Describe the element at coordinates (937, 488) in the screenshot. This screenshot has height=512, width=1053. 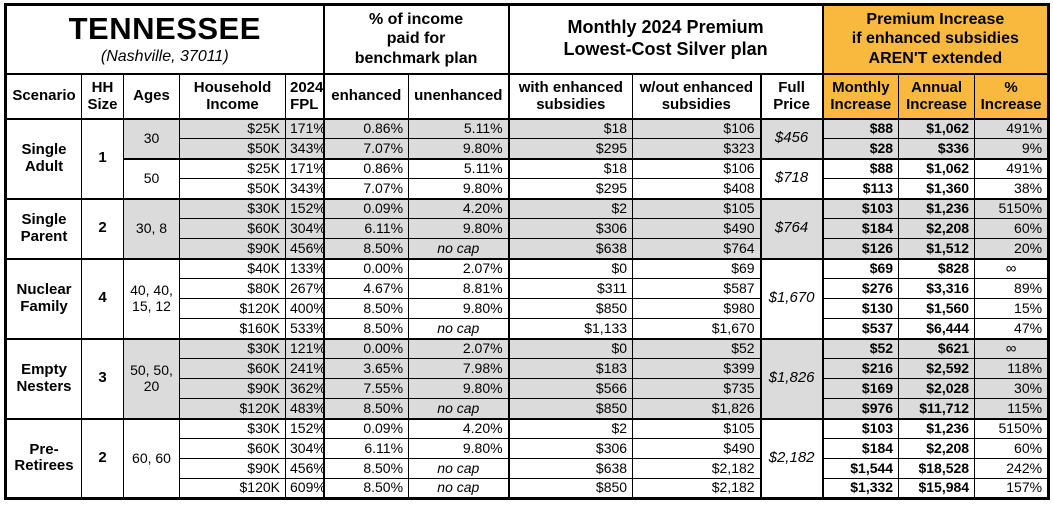
I see `annual-increase-cell: $15,984` at that location.